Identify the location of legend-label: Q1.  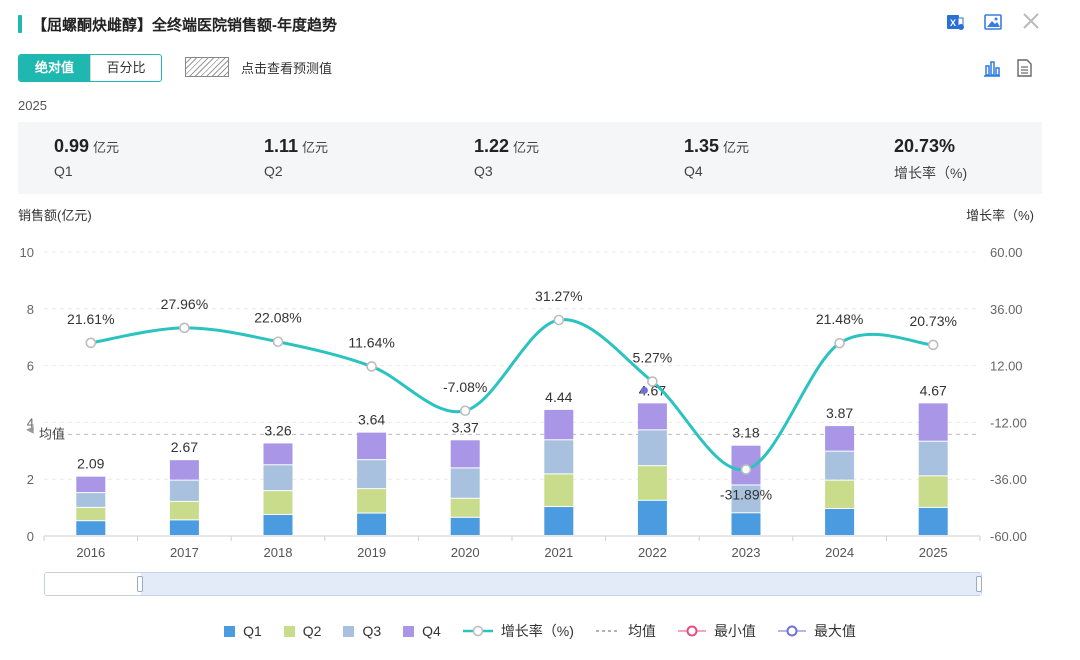
(252, 631).